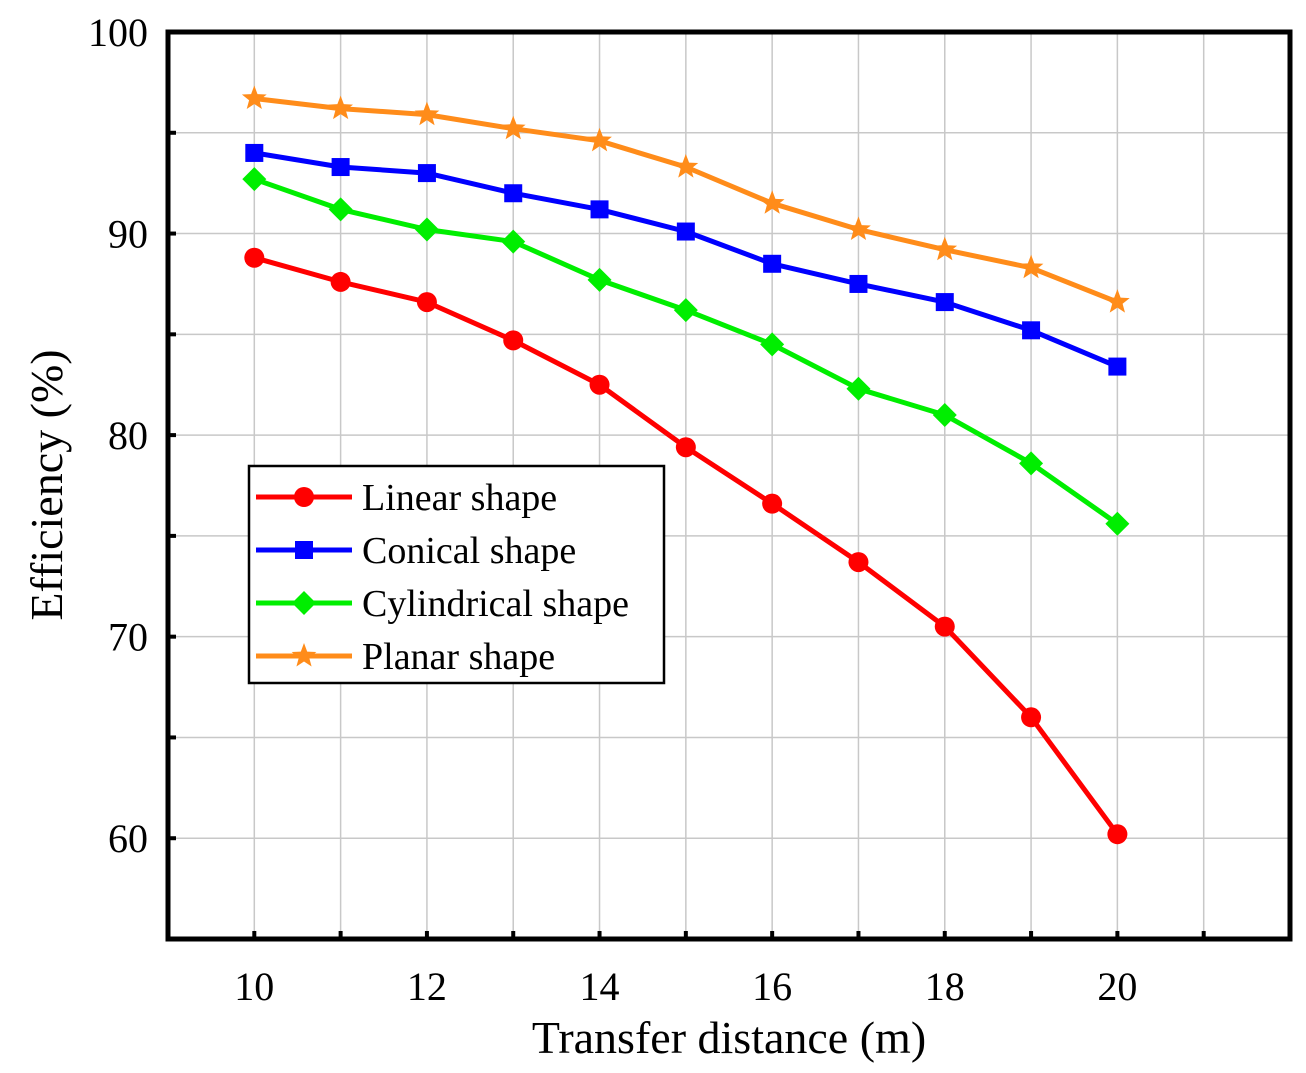 Image resolution: width=1306 pixels, height=1073 pixels. I want to click on legend-marker-planar-shape, so click(304, 655).